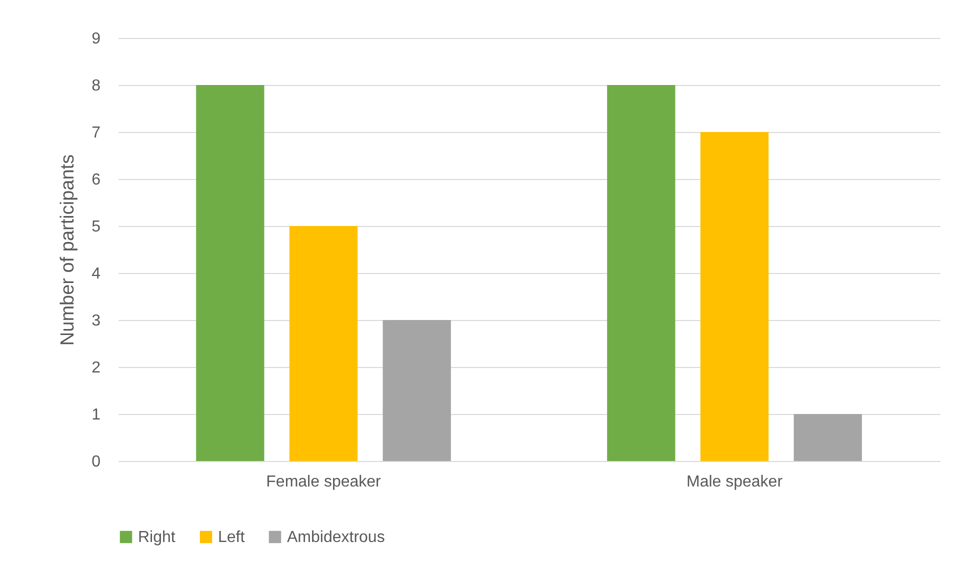  Describe the element at coordinates (96, 227) in the screenshot. I see `y-tick-label: 5` at that location.